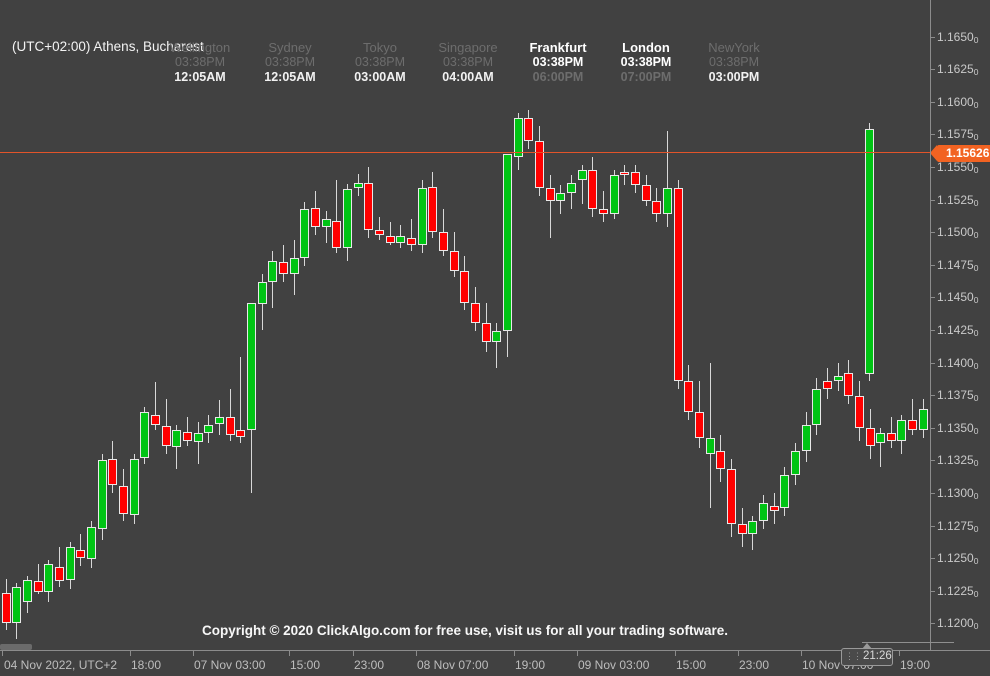 The height and width of the screenshot is (676, 990). I want to click on candle-wick, so click(251, 455).